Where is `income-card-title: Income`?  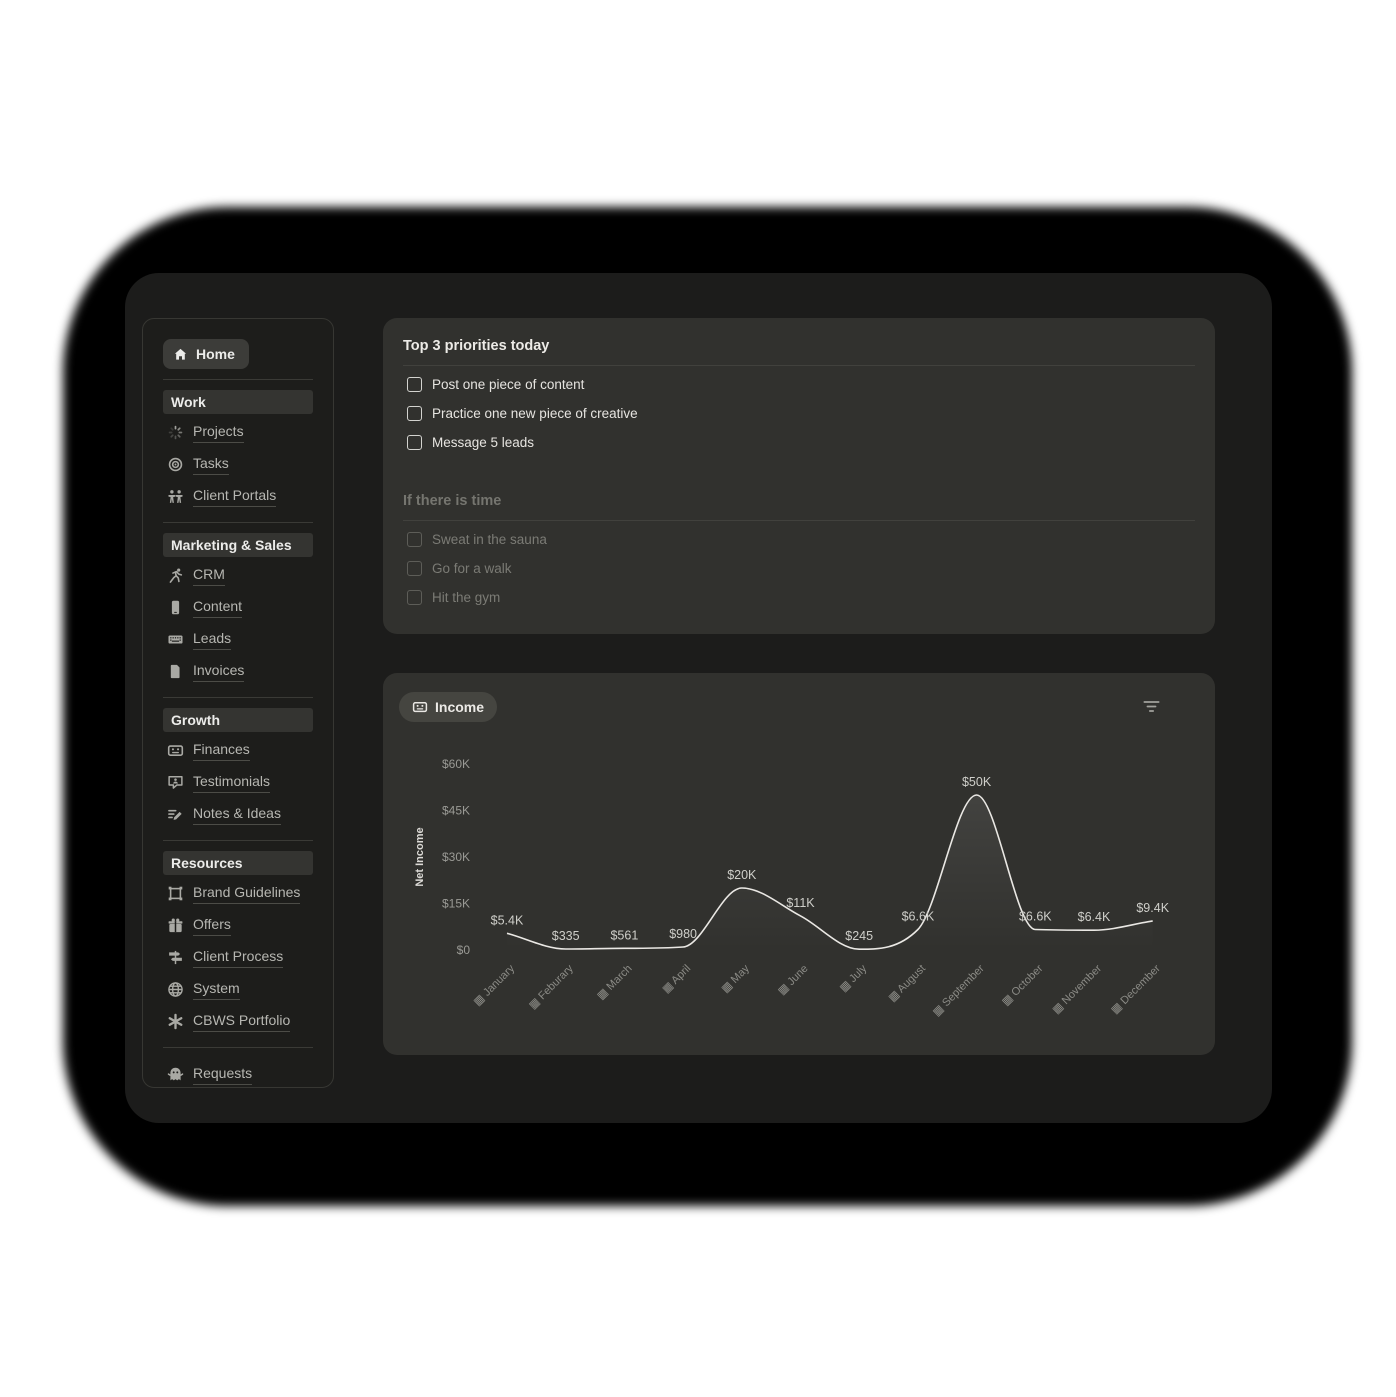 income-card-title: Income is located at coordinates (460, 707).